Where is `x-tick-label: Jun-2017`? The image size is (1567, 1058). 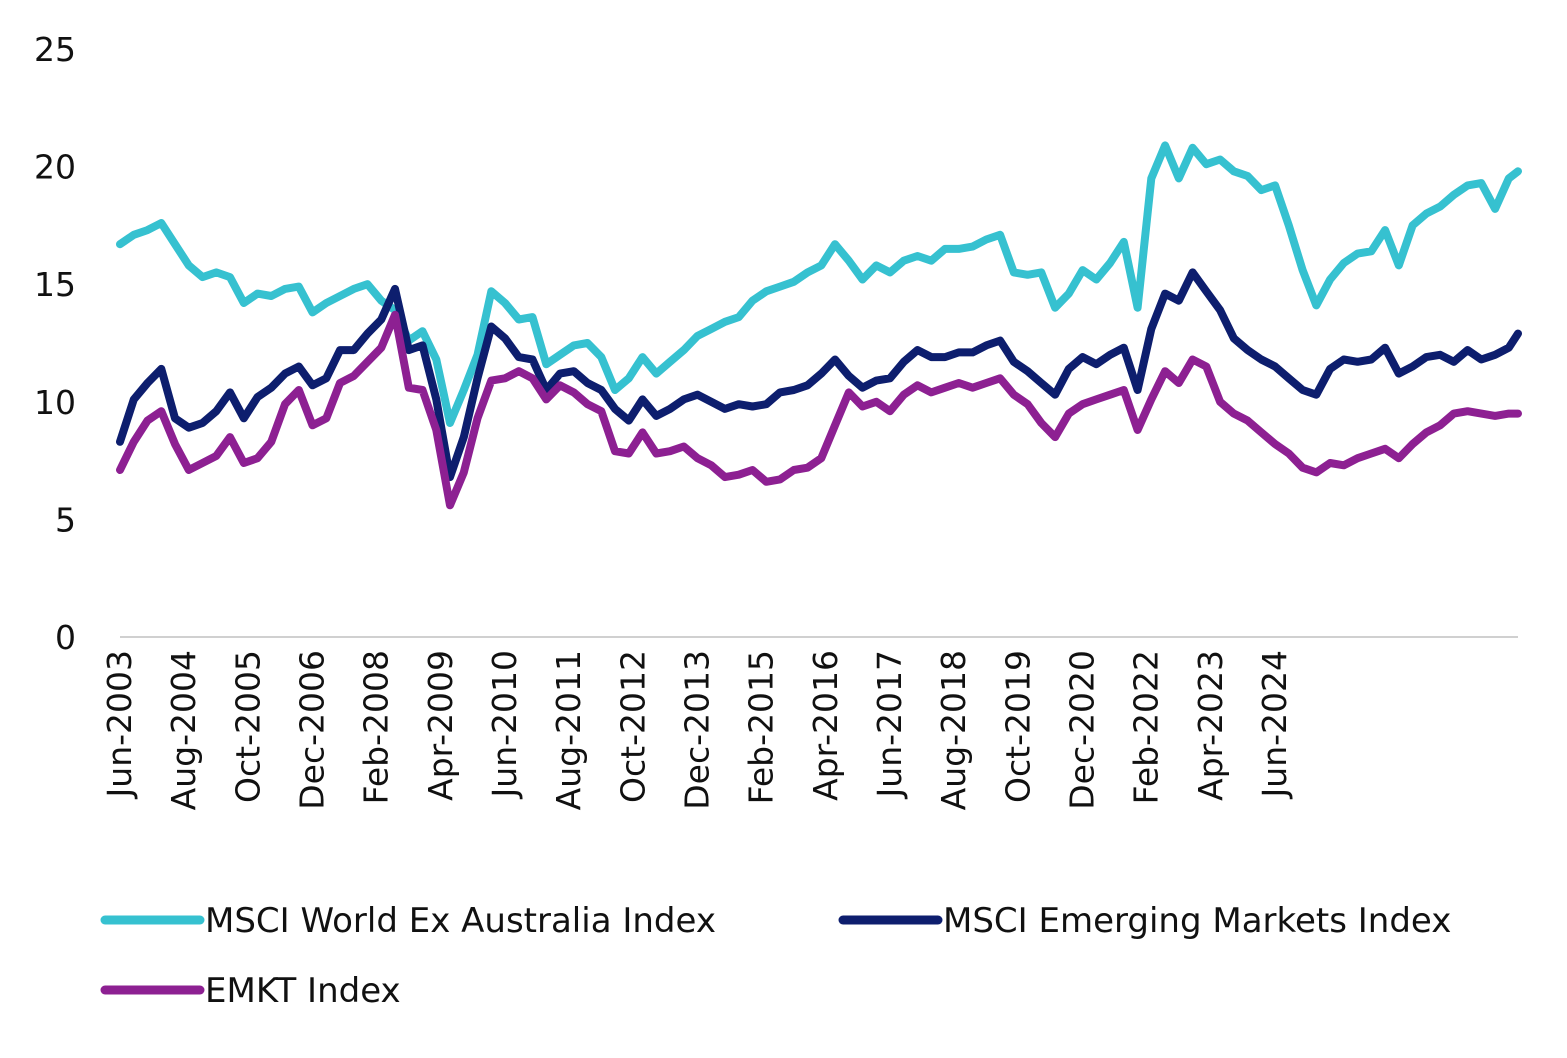
x-tick-label: Jun-2017 is located at coordinates (889, 724).